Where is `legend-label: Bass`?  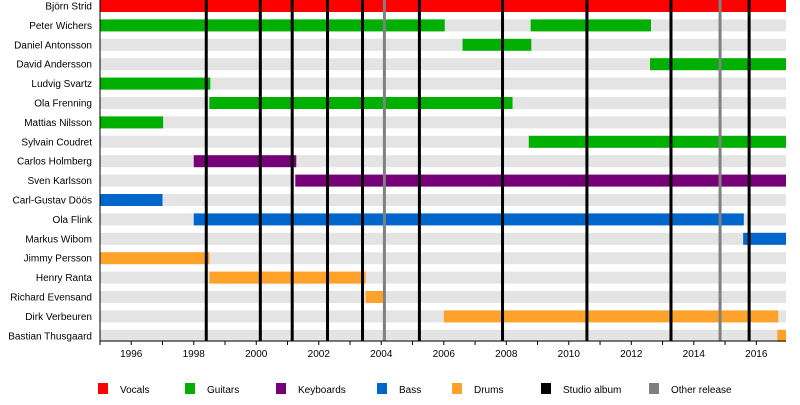
legend-label: Bass is located at coordinates (410, 390).